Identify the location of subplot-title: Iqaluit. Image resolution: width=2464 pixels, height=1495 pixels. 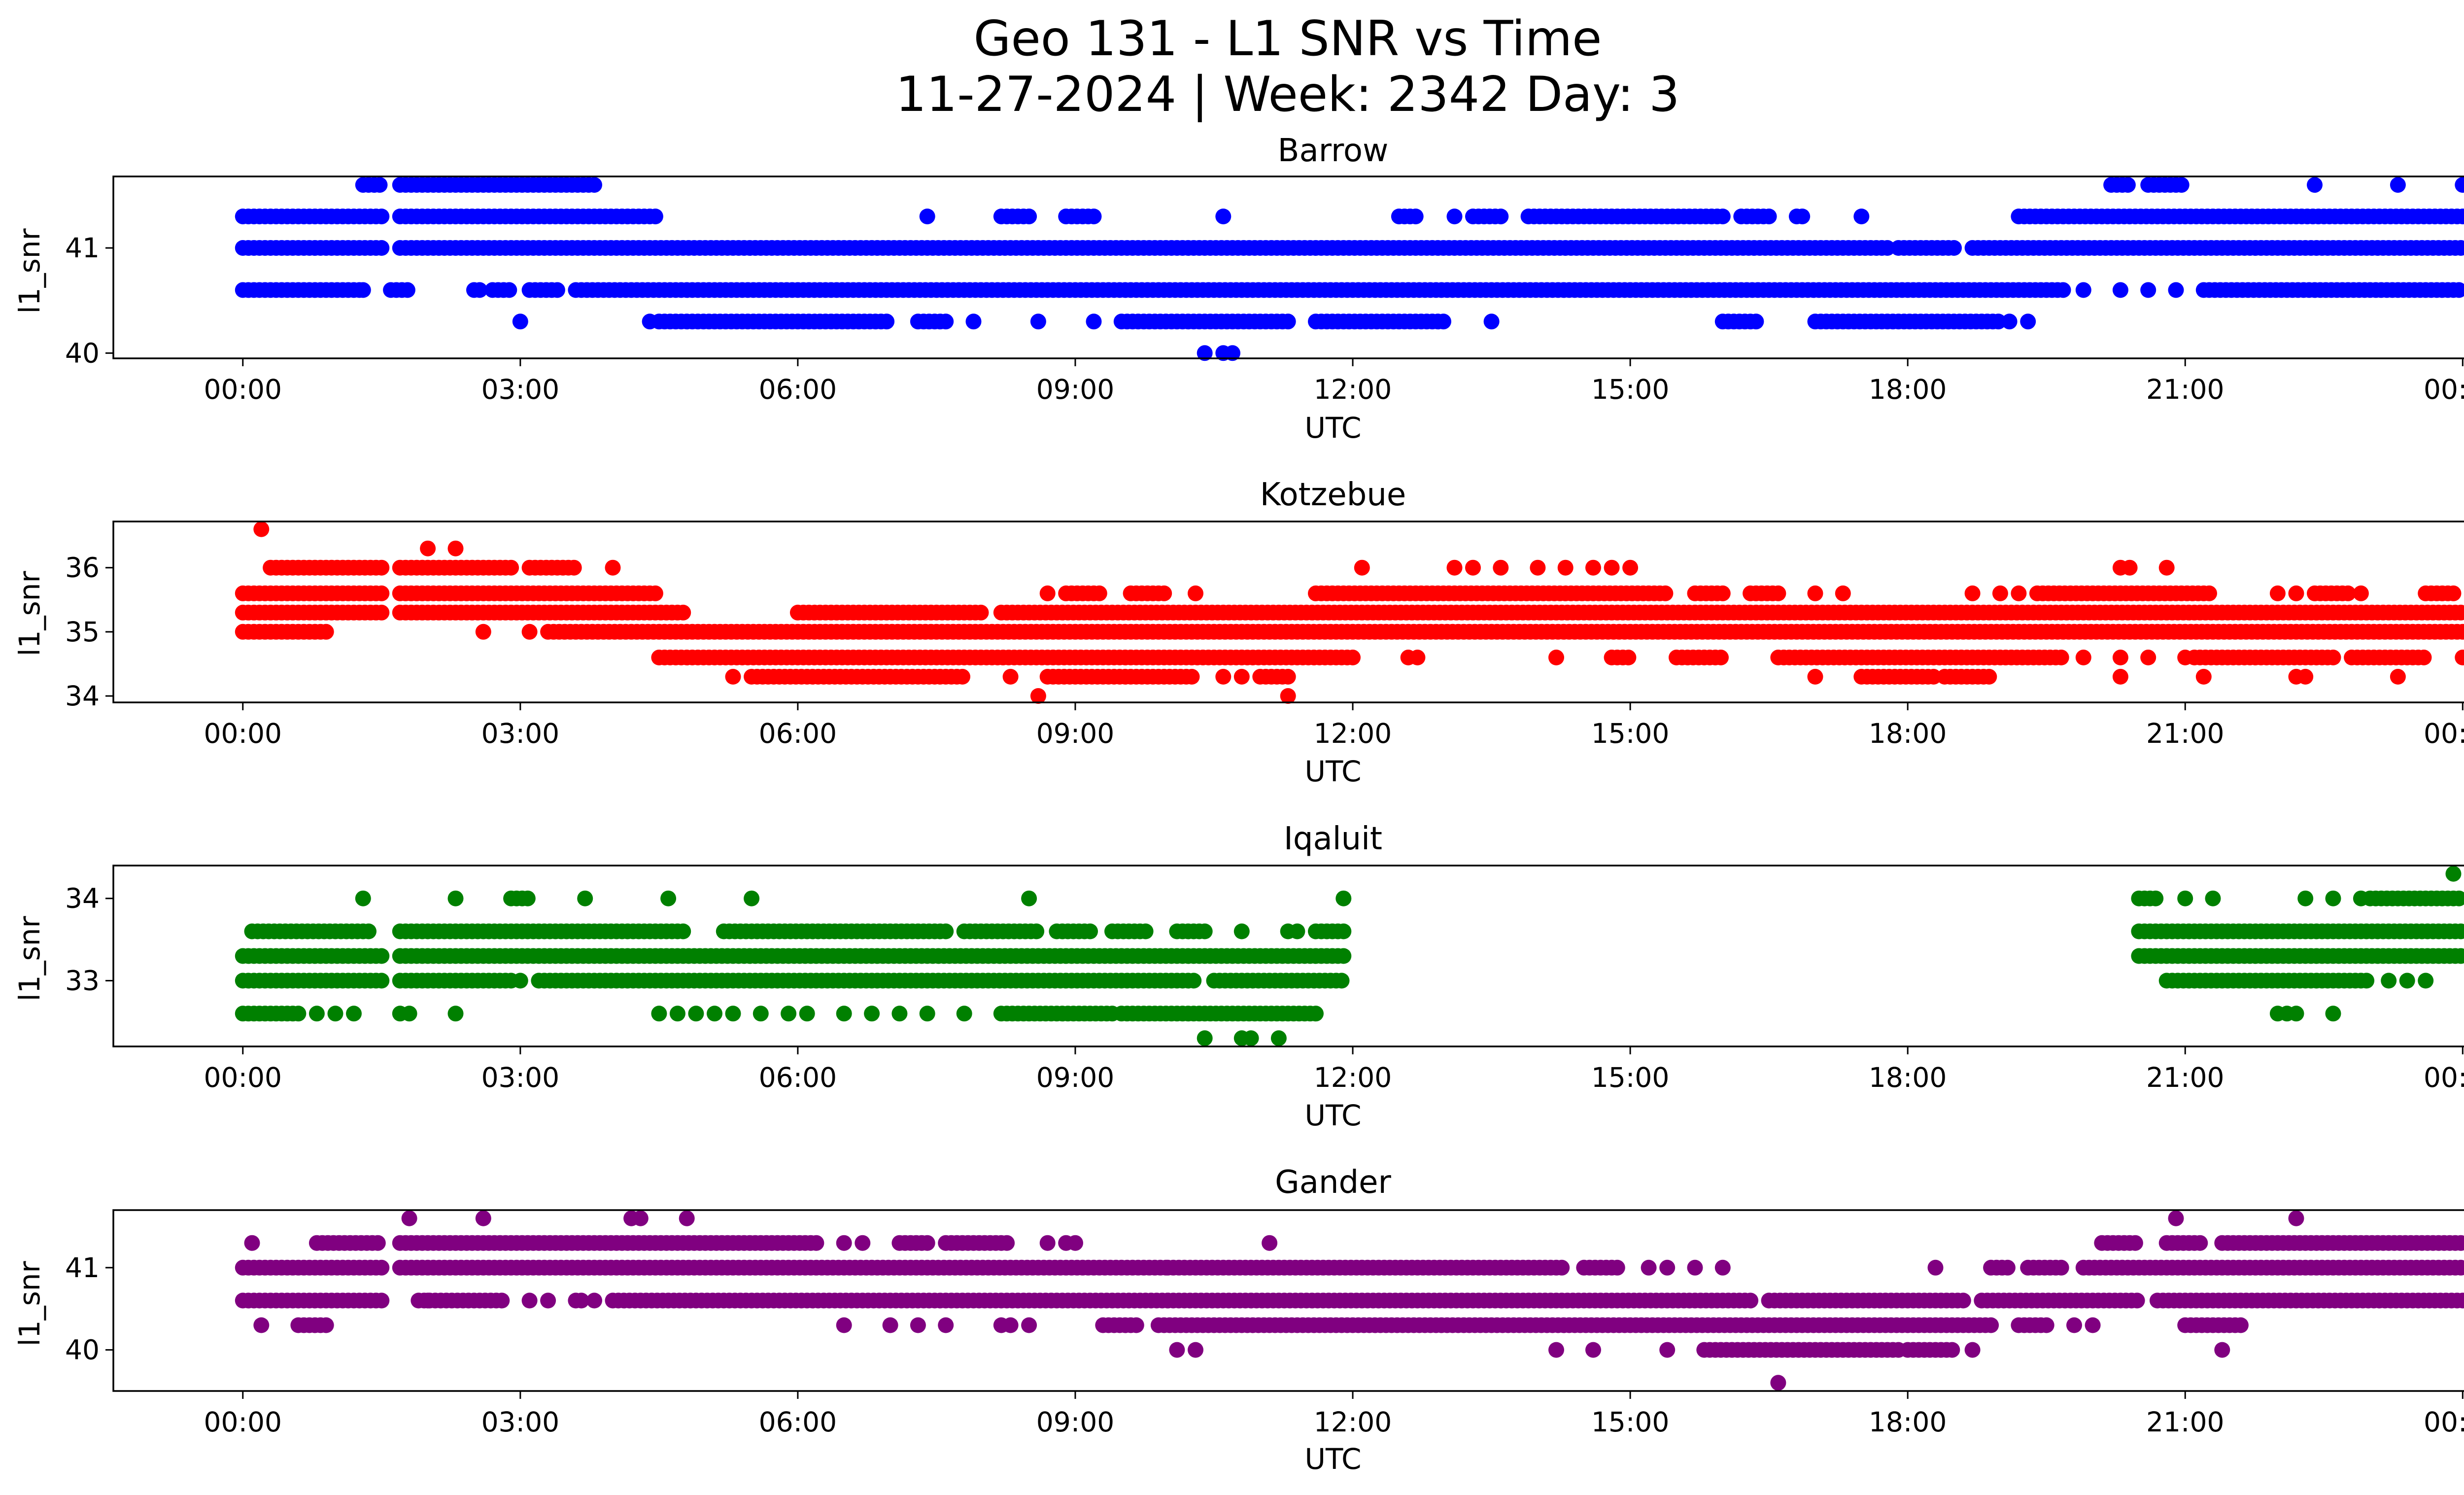
(1333, 839).